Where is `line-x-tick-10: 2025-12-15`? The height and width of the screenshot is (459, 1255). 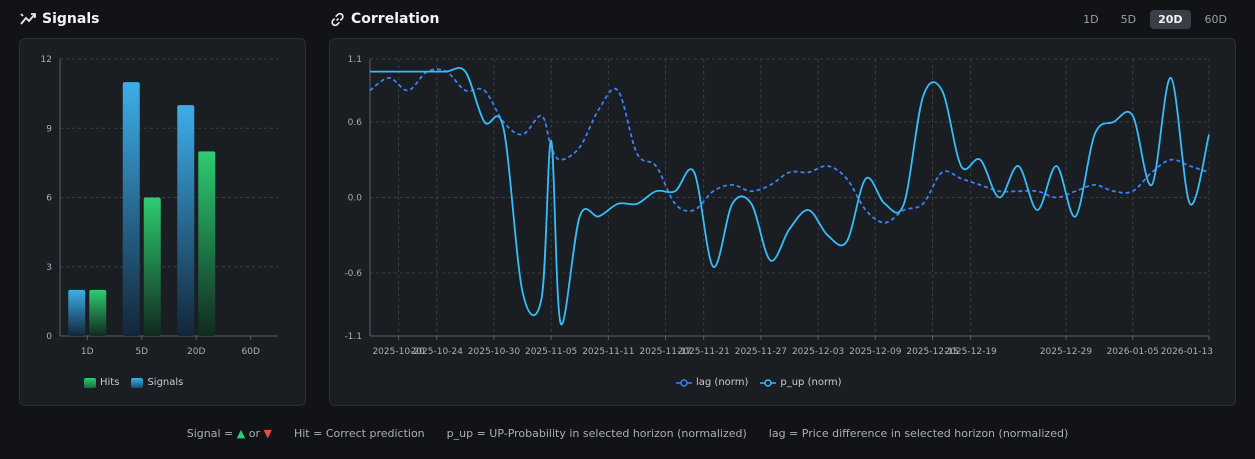
line-x-tick-10: 2025-12-15 is located at coordinates (932, 352).